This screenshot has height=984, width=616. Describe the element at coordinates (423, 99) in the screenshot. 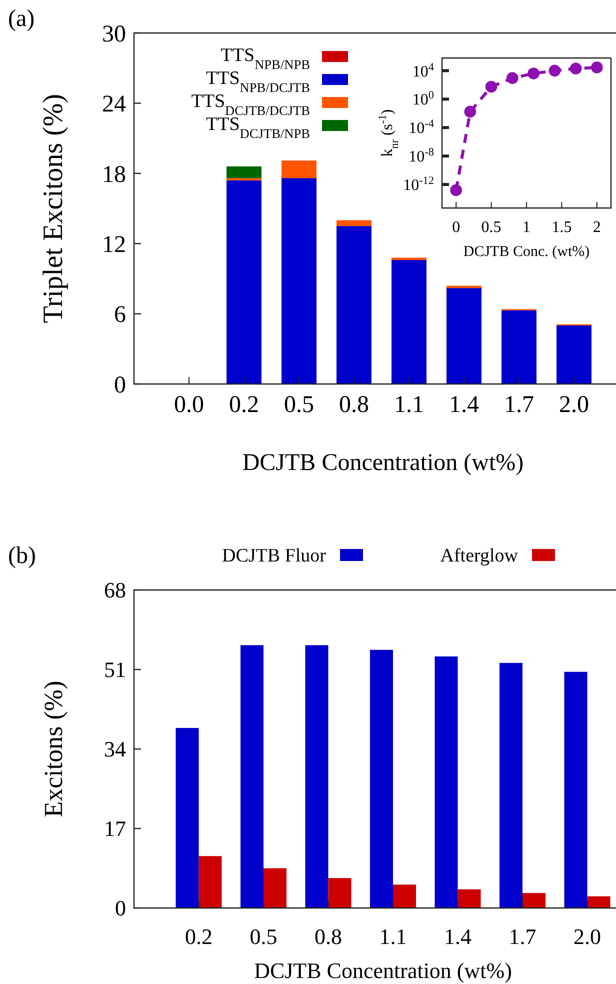

I see `y-tick-label: 10$^{0}$` at that location.